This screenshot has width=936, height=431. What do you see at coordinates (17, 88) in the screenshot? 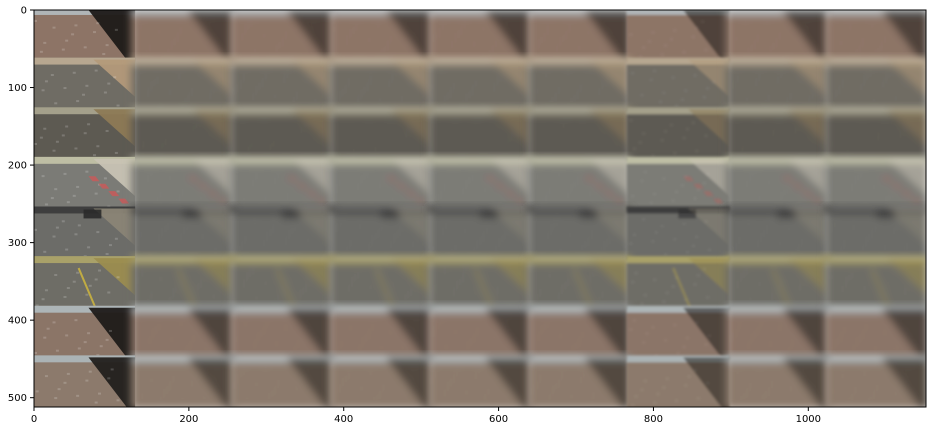
I see `y-tick-label: 100` at bounding box center [17, 88].